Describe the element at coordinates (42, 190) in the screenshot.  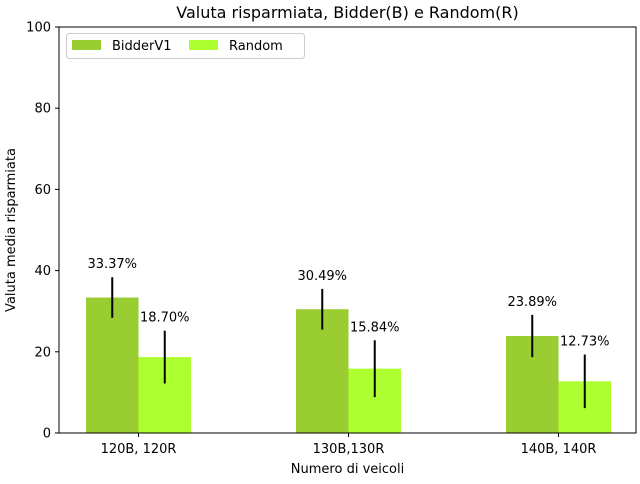
I see `y-tick-label: 60` at that location.